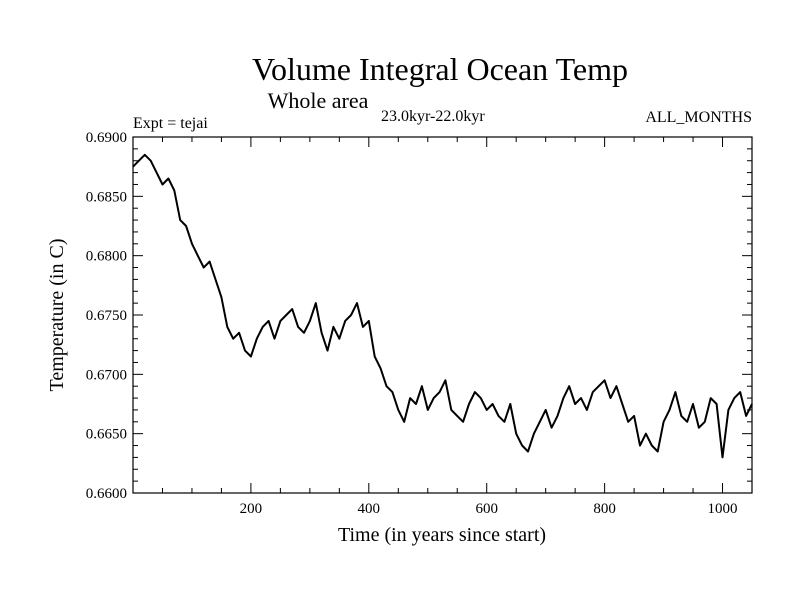 Image resolution: width=800 pixels, height=600 pixels. Describe the element at coordinates (723, 509) in the screenshot. I see `x-tick-label: 1000` at that location.